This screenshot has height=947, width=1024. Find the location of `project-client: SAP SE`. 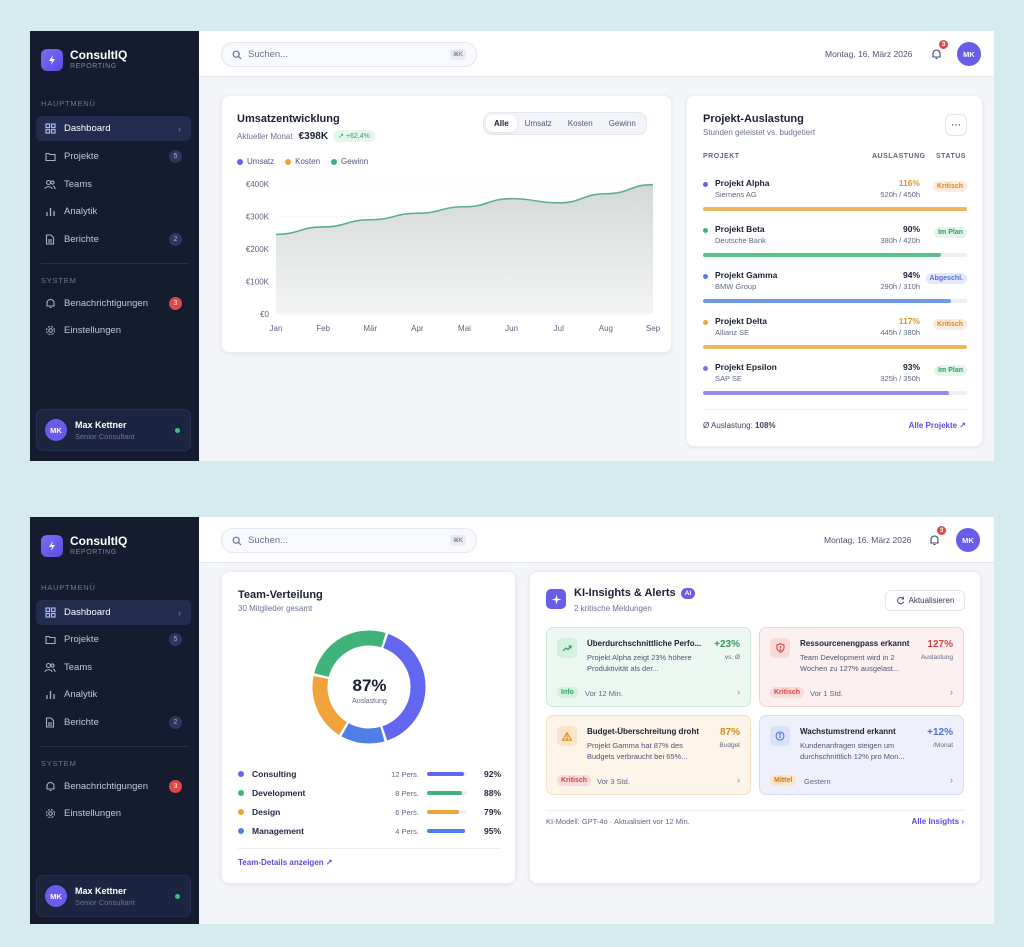

project-client: SAP SE is located at coordinates (728, 378).